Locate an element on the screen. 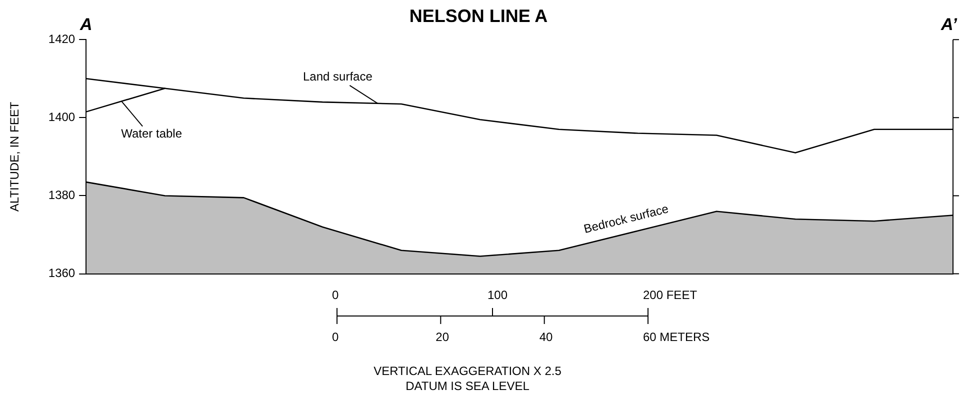 The width and height of the screenshot is (969, 403). y-tick-label: 1360 is located at coordinates (62, 273).